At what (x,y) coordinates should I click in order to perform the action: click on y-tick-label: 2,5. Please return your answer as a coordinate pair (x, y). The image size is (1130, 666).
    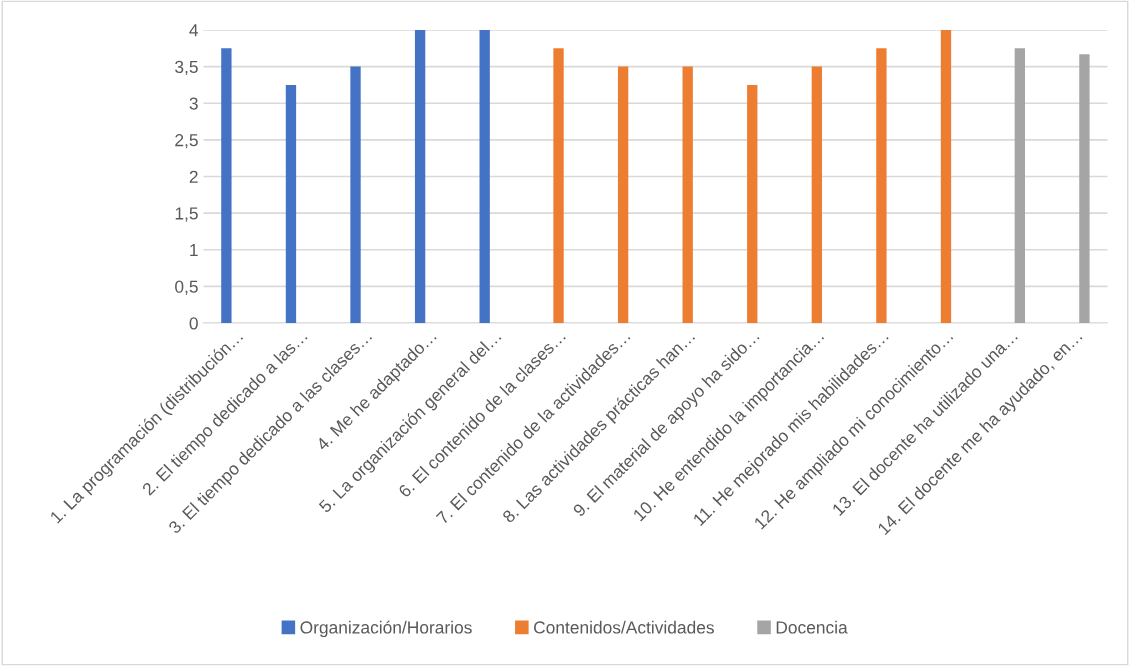
    Looking at the image, I should click on (186, 141).